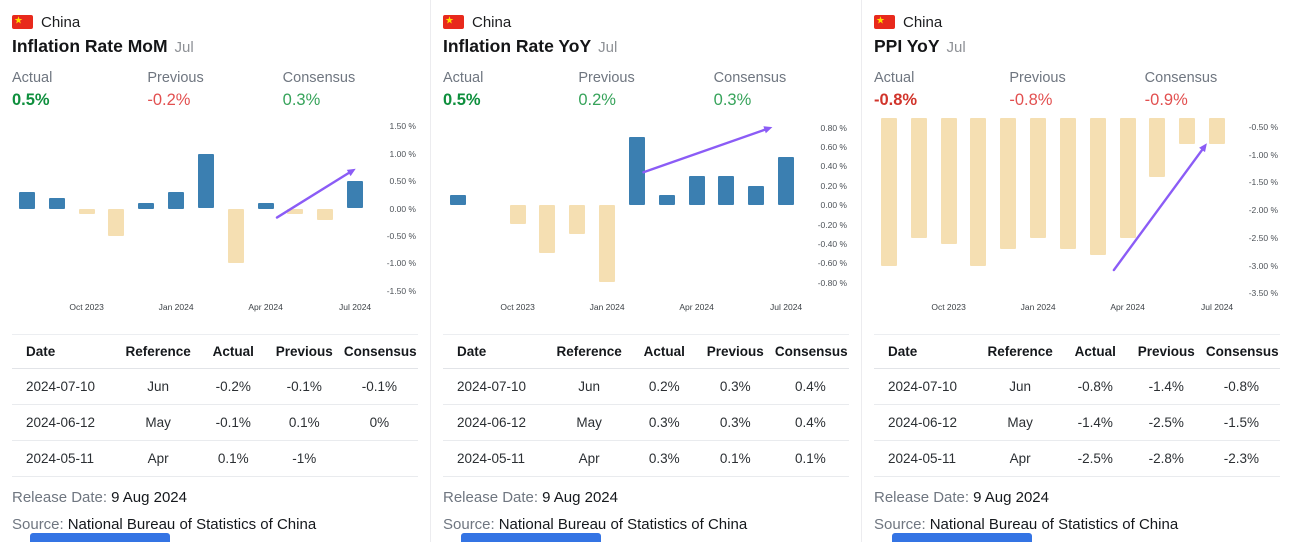 This screenshot has height=542, width=1292. What do you see at coordinates (589, 458) in the screenshot?
I see `table-cell: Apr` at bounding box center [589, 458].